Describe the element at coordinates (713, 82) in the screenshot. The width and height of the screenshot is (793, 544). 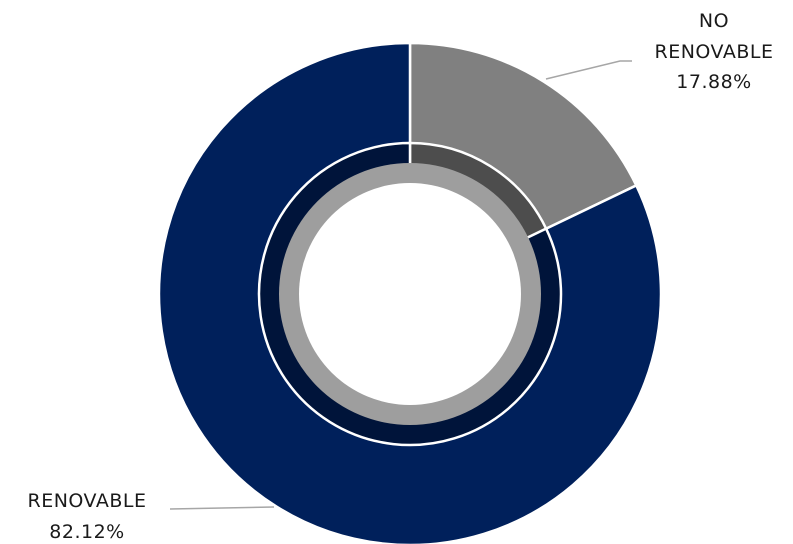
I see `label-no-renovable-value: 17.88%` at that location.